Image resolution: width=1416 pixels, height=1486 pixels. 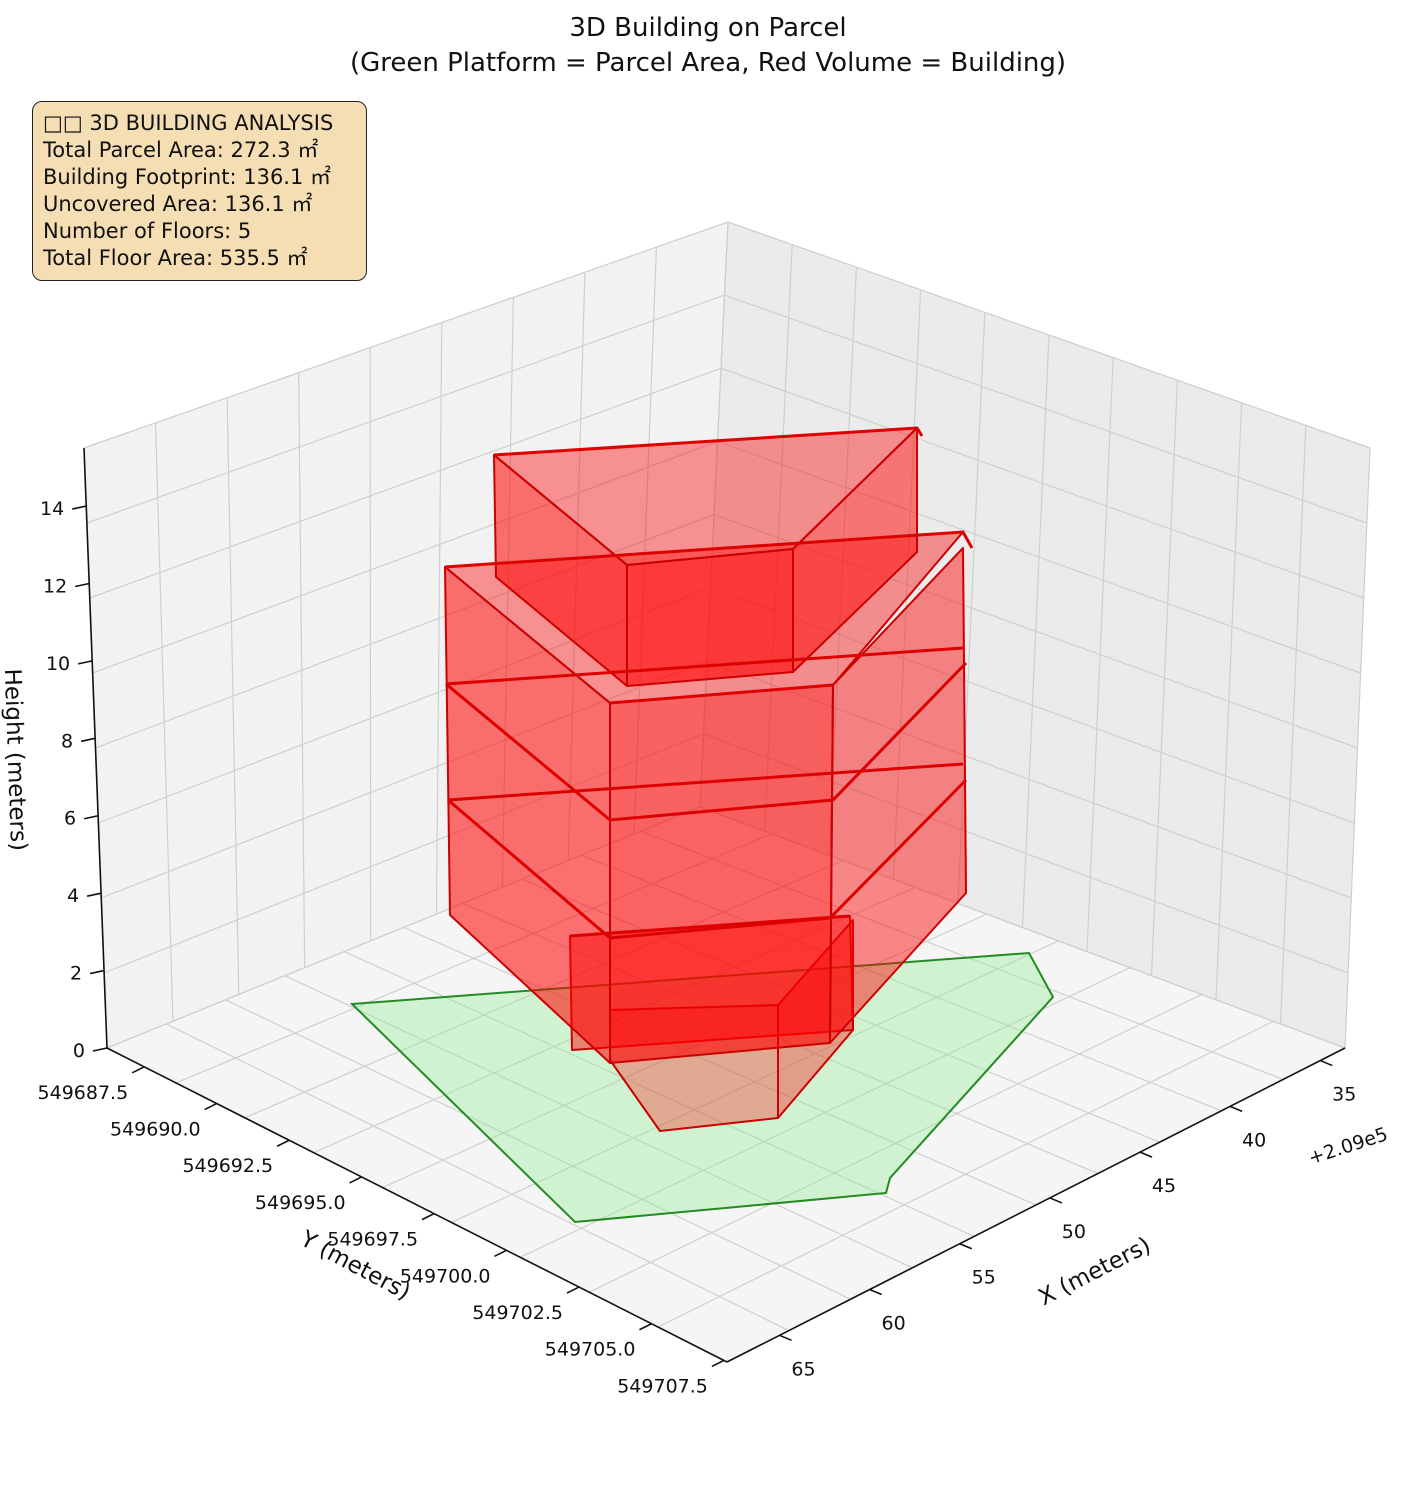 I want to click on info-uncovered-area: Uncovered Area: 136.1 ㎡, so click(x=178, y=204).